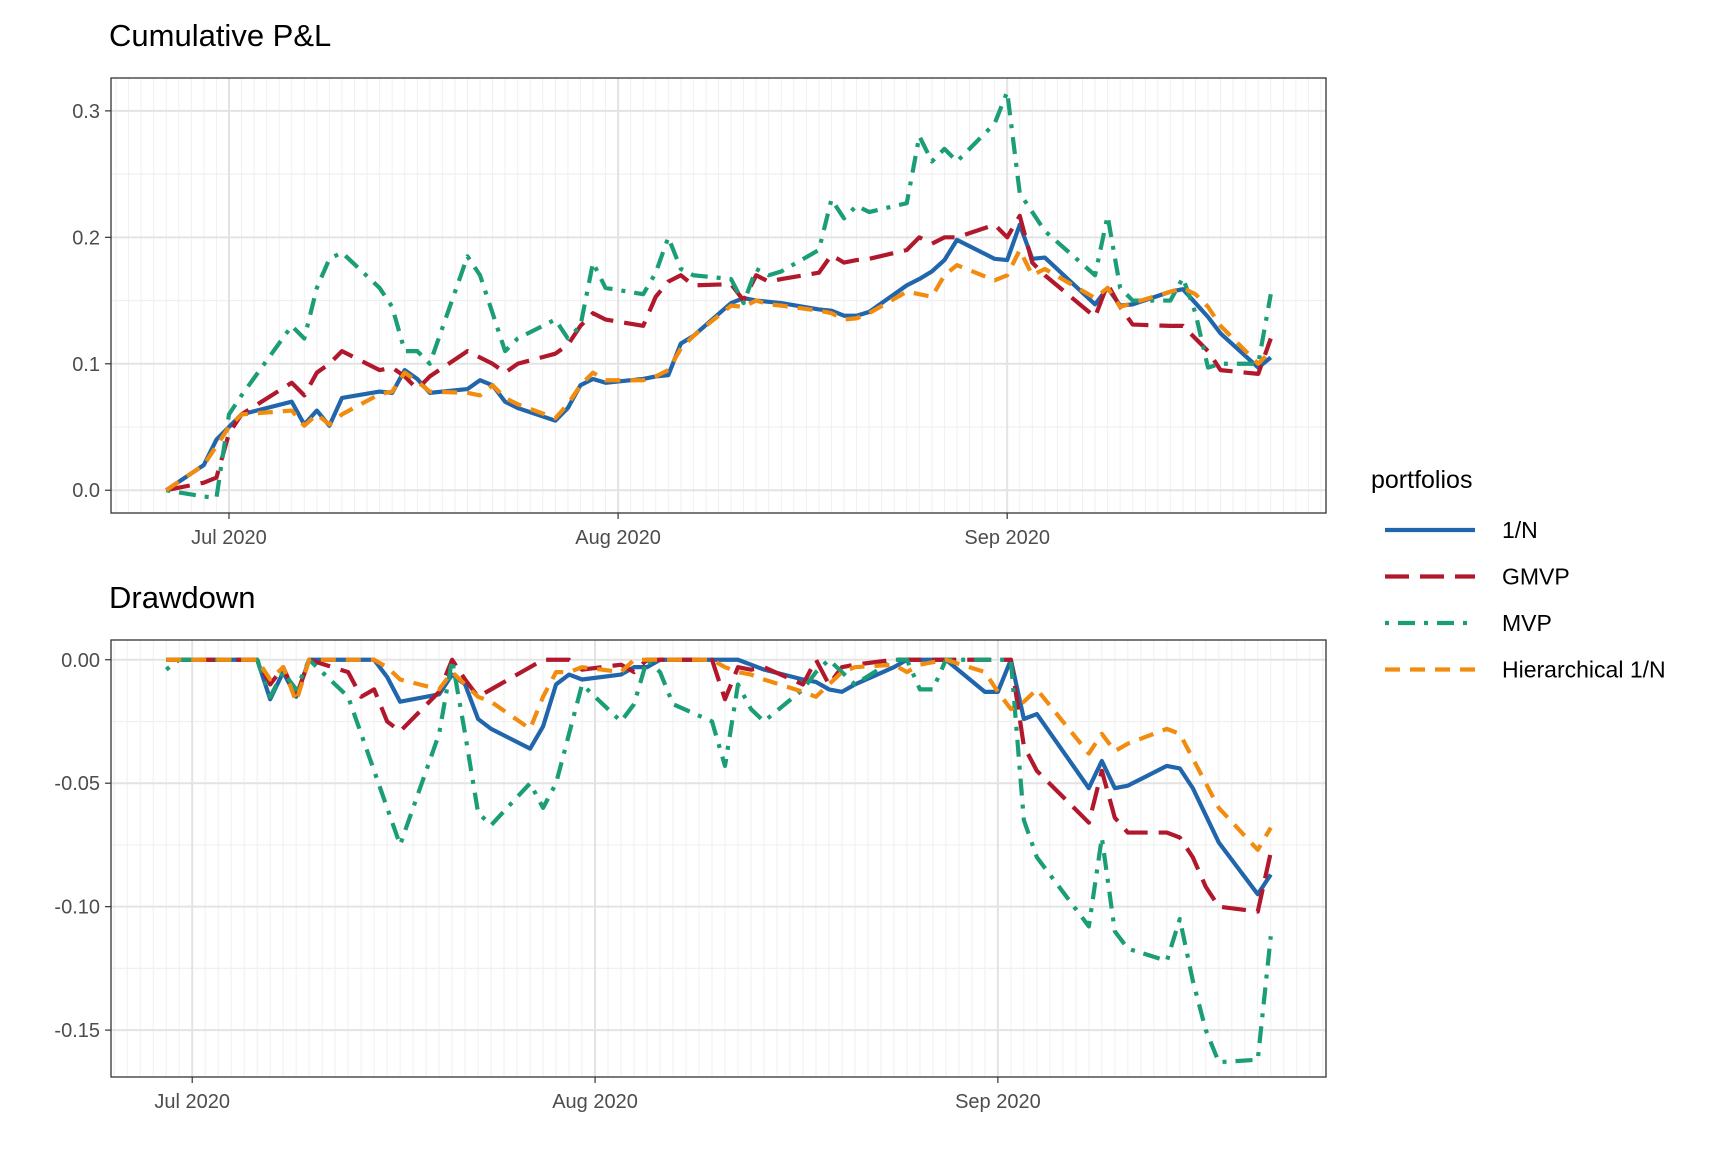 The width and height of the screenshot is (1728, 1152). I want to click on y-tick-label: 0.0, so click(86, 491).